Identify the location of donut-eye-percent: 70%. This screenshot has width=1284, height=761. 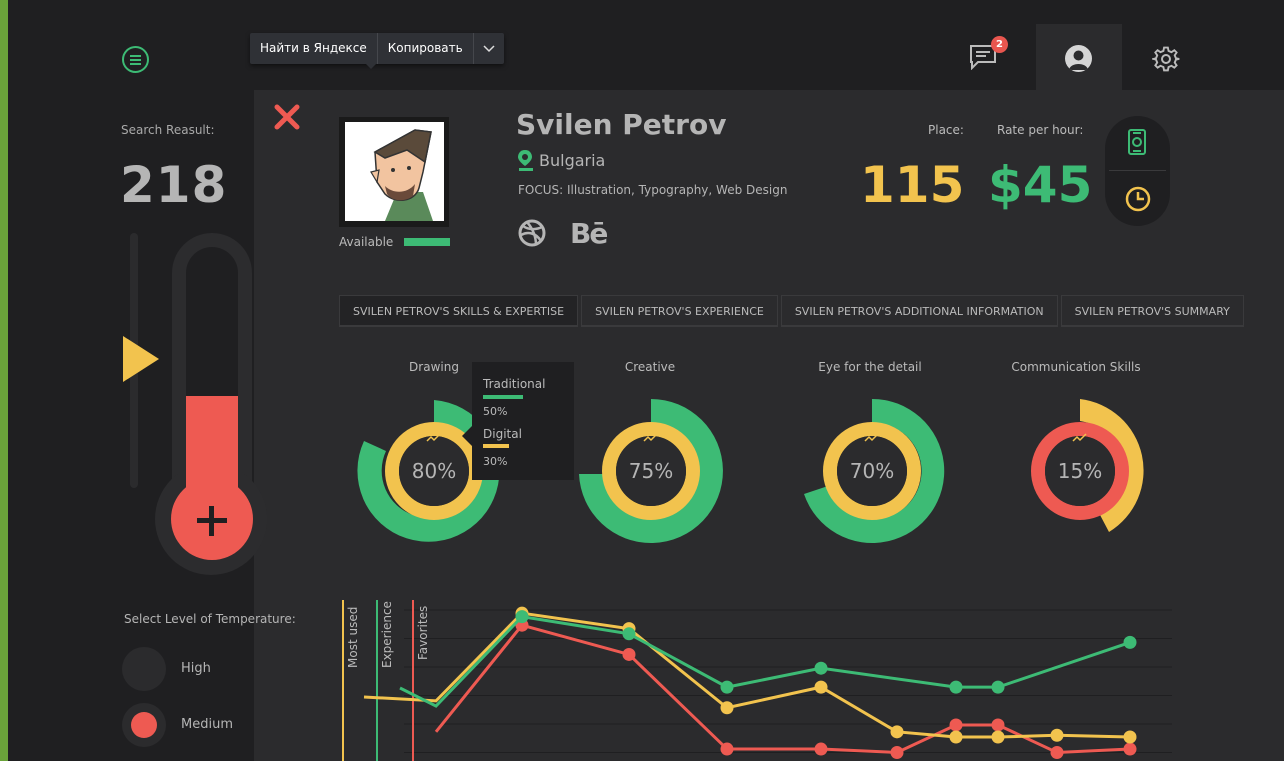
(872, 471).